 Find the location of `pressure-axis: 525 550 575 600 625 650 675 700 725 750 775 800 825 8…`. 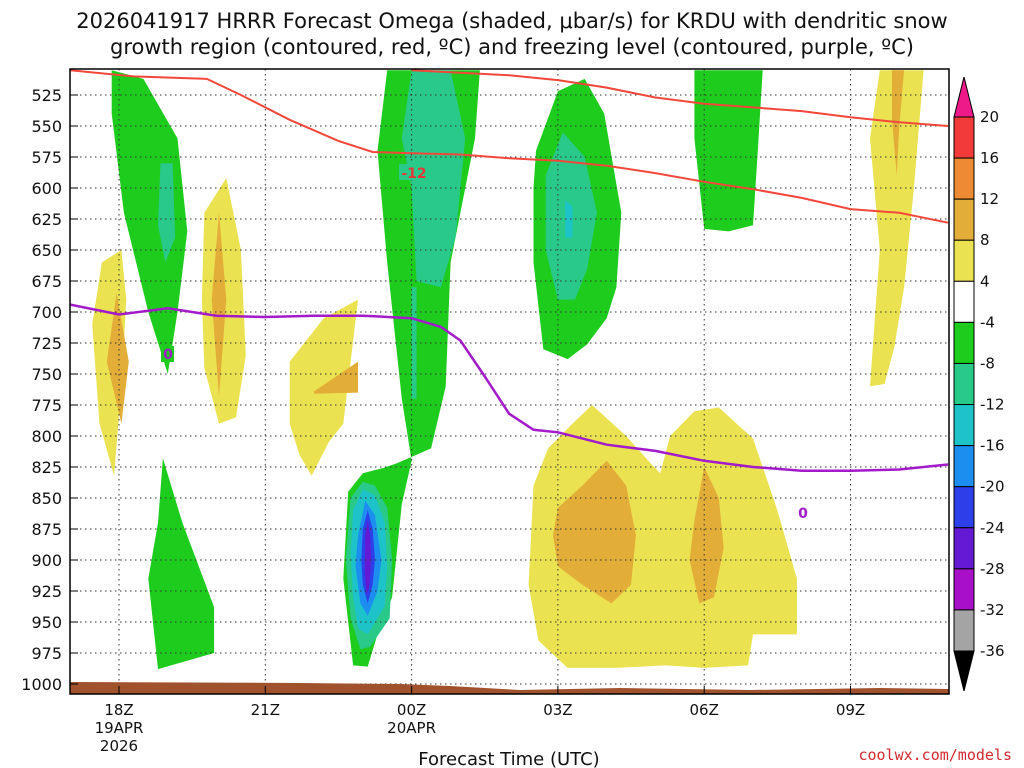

pressure-axis: 525 550 575 600 625 650 675 700 725 750 775 800 825 8… is located at coordinates (49, 390).